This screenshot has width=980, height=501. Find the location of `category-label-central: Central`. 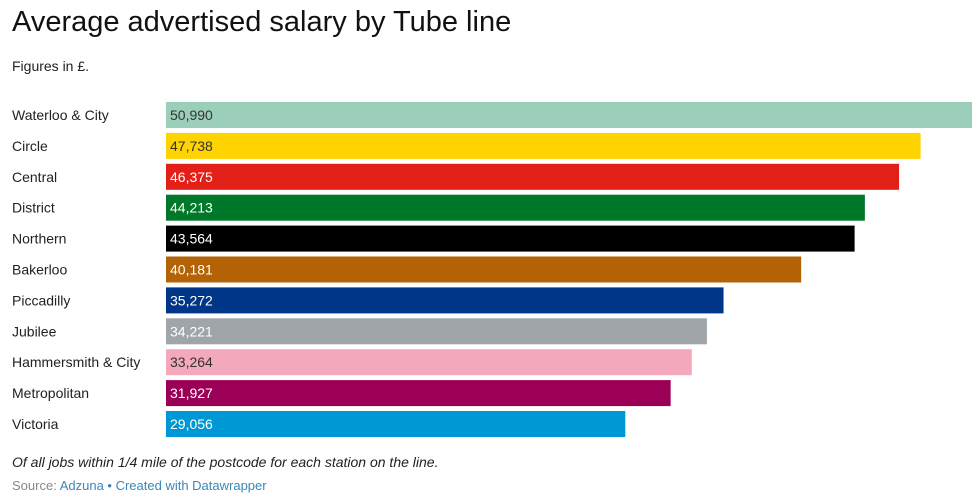

category-label-central: Central is located at coordinates (34, 177).